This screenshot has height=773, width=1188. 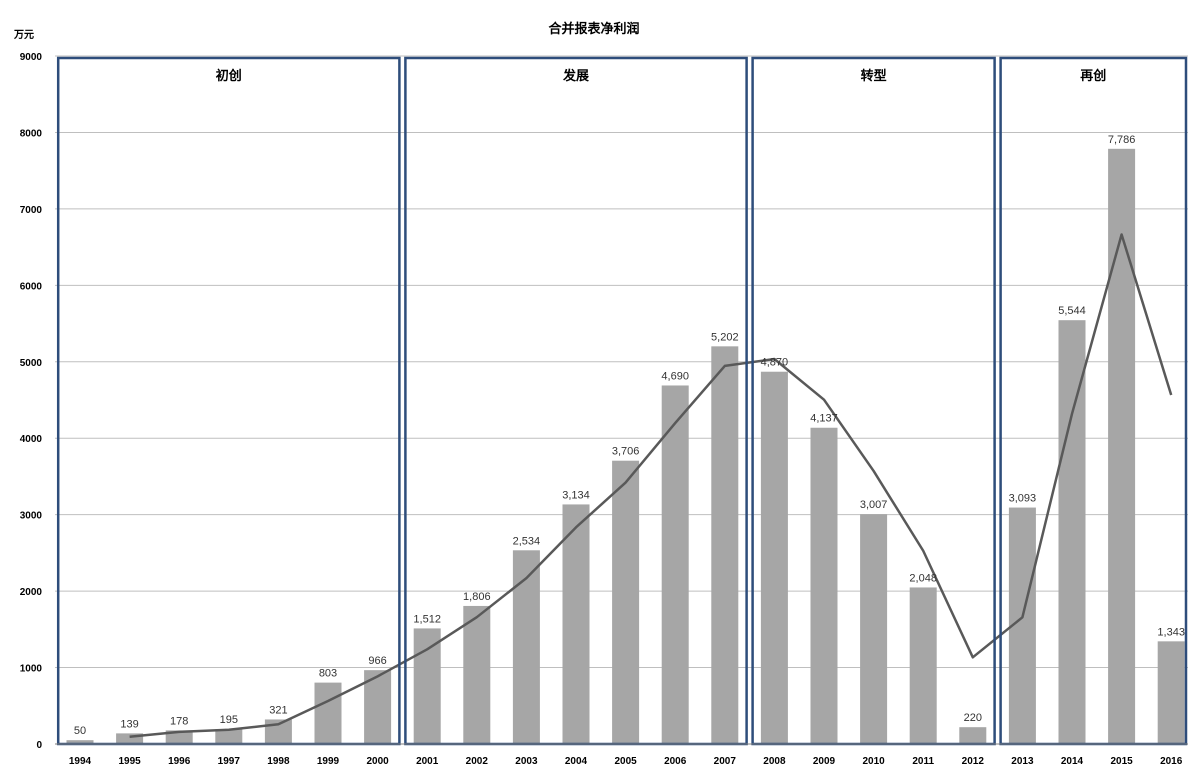 What do you see at coordinates (775, 363) in the screenshot?
I see `data-label: 4,870` at bounding box center [775, 363].